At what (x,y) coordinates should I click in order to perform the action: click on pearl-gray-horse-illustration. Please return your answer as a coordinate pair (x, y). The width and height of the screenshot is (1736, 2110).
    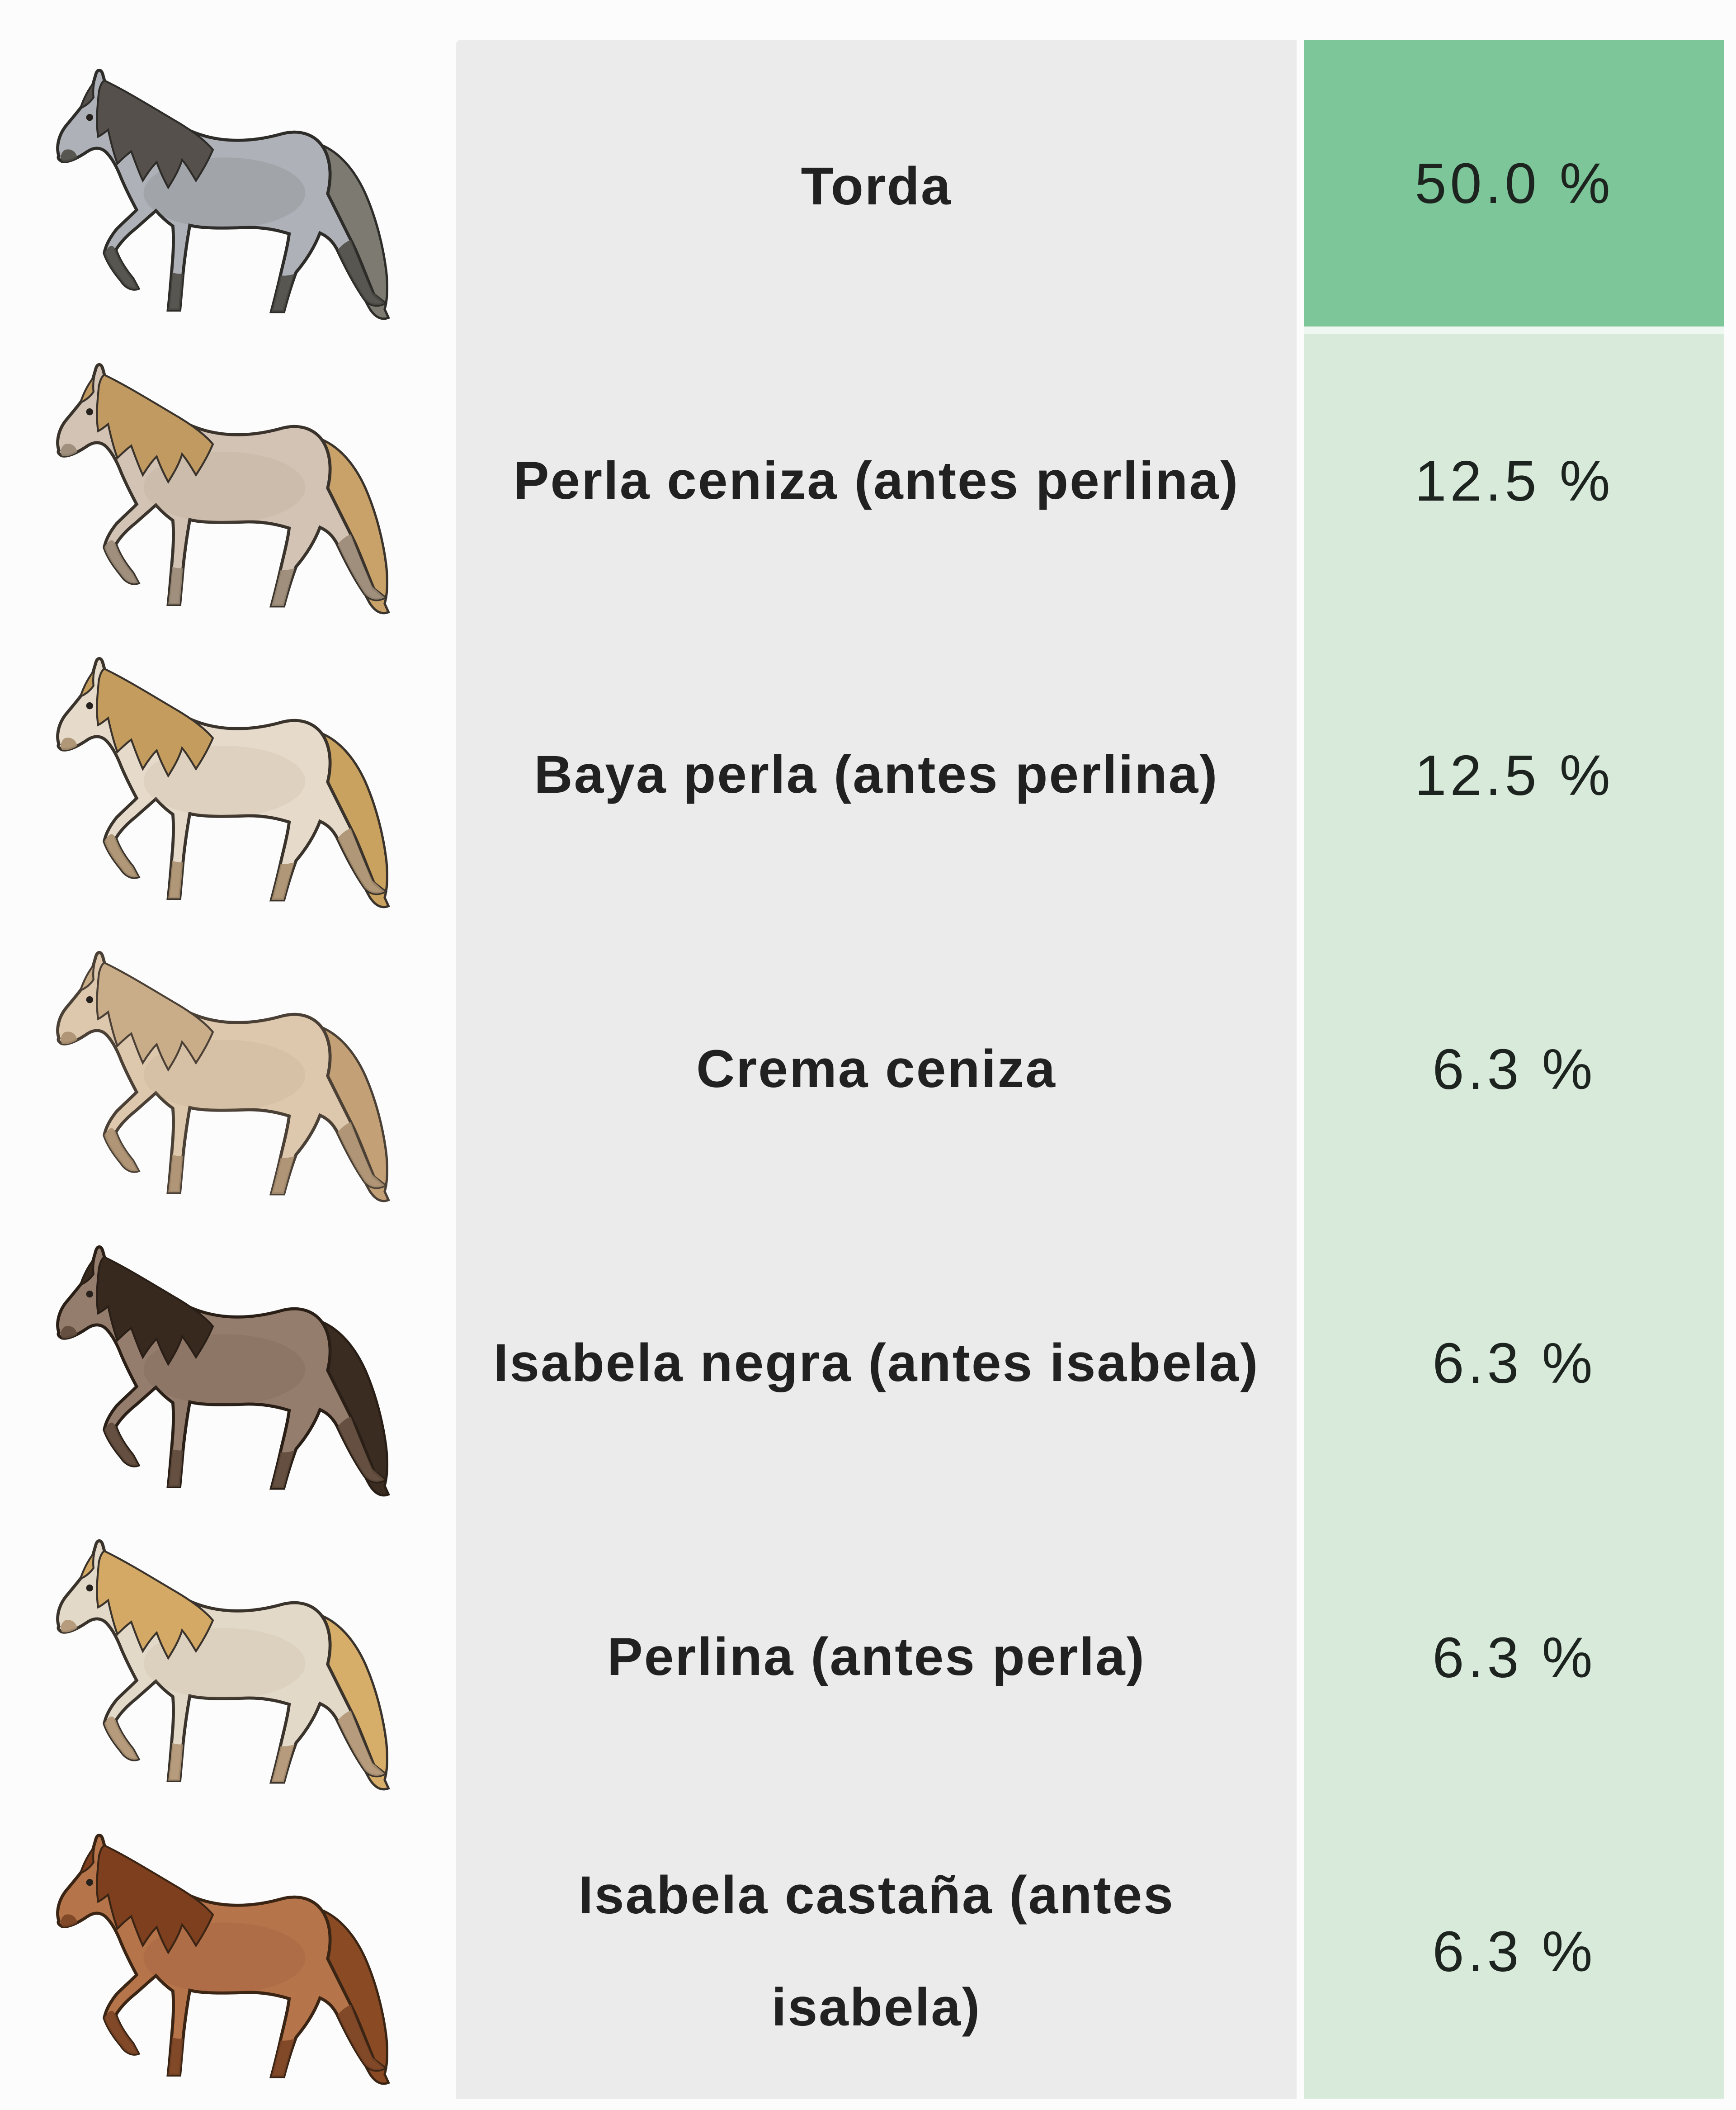
    Looking at the image, I should click on (228, 481).